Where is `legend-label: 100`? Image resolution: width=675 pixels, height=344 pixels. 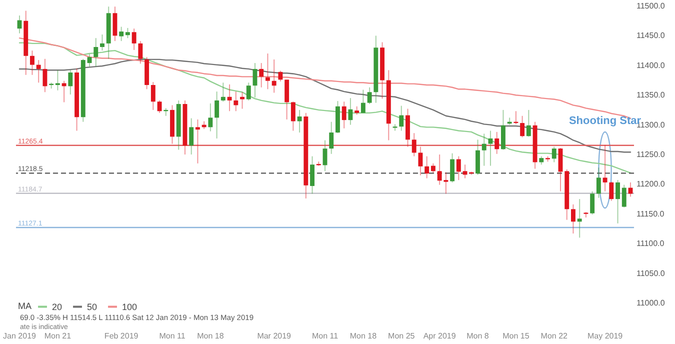 legend-label: 100 is located at coordinates (130, 307).